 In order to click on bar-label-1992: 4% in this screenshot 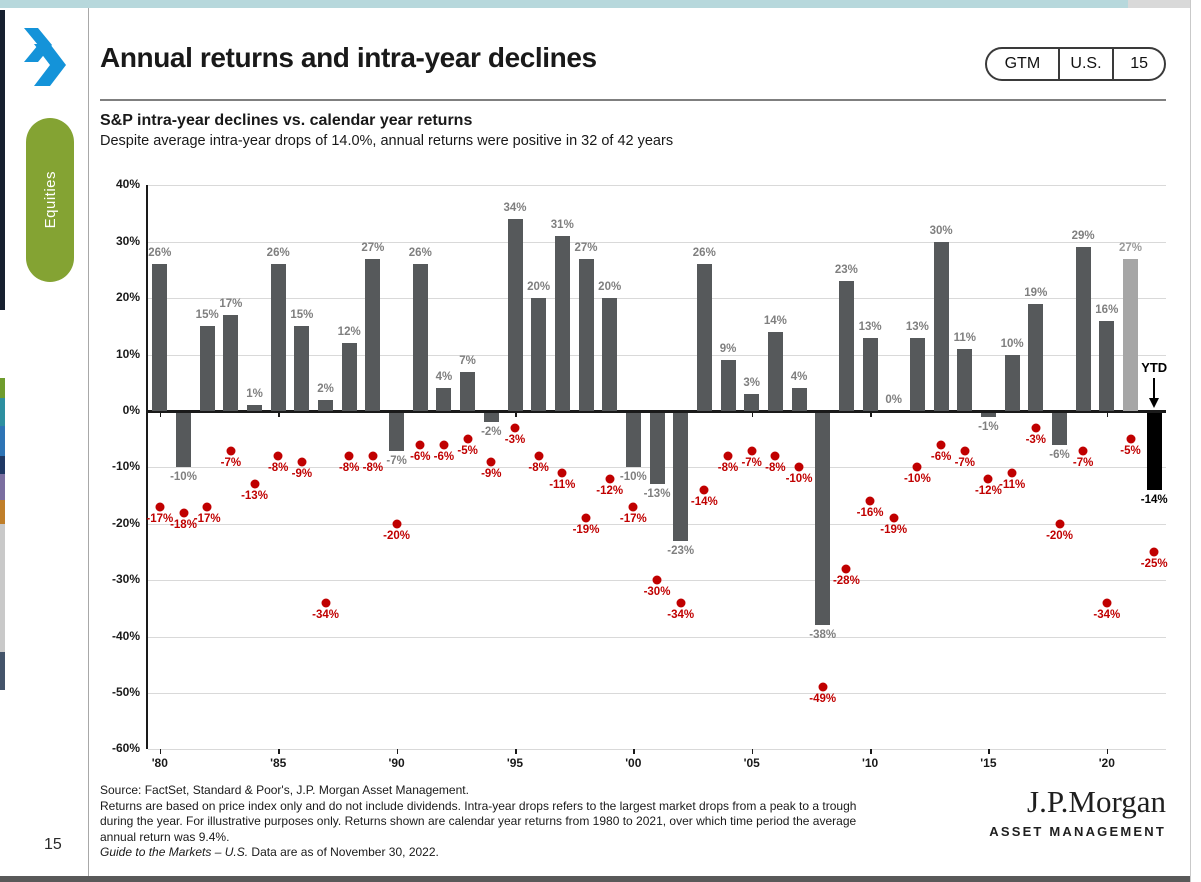, I will do `click(444, 377)`.